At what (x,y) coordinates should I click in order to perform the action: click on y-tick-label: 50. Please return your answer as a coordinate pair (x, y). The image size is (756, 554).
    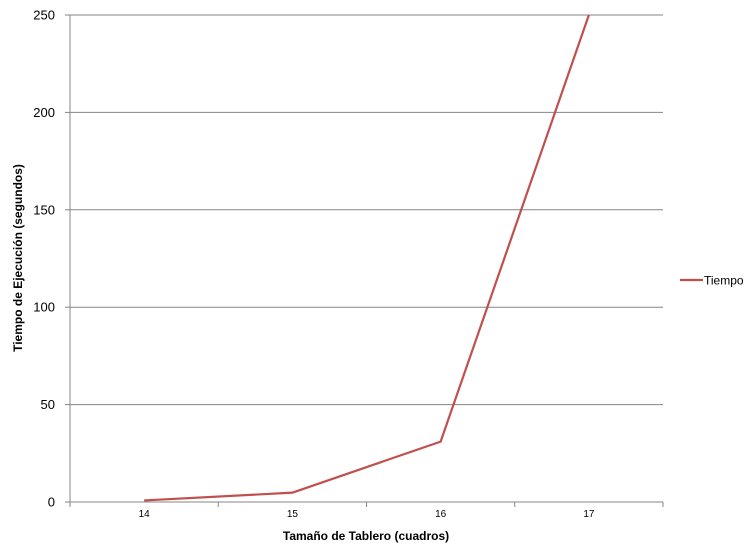
    Looking at the image, I should click on (48, 404).